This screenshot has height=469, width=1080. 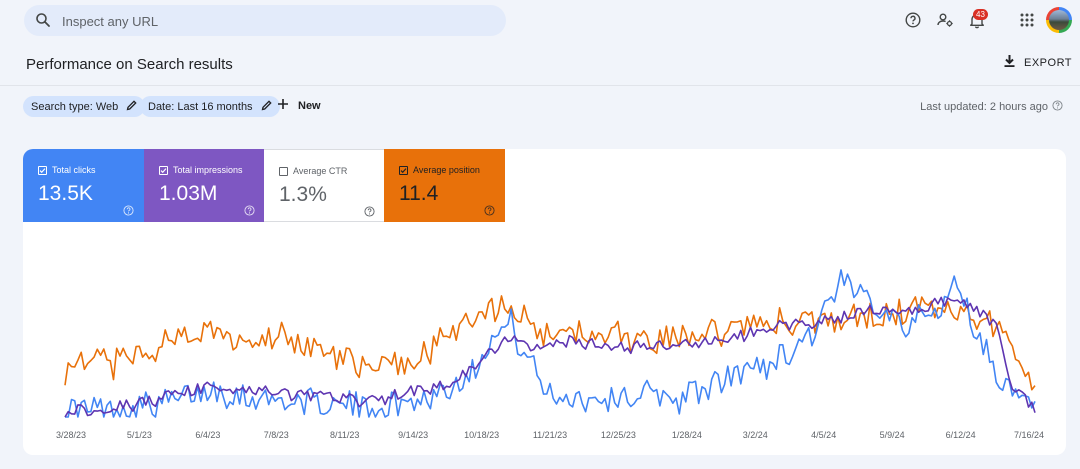 What do you see at coordinates (945, 20) in the screenshot?
I see `user-settings-icon` at bounding box center [945, 20].